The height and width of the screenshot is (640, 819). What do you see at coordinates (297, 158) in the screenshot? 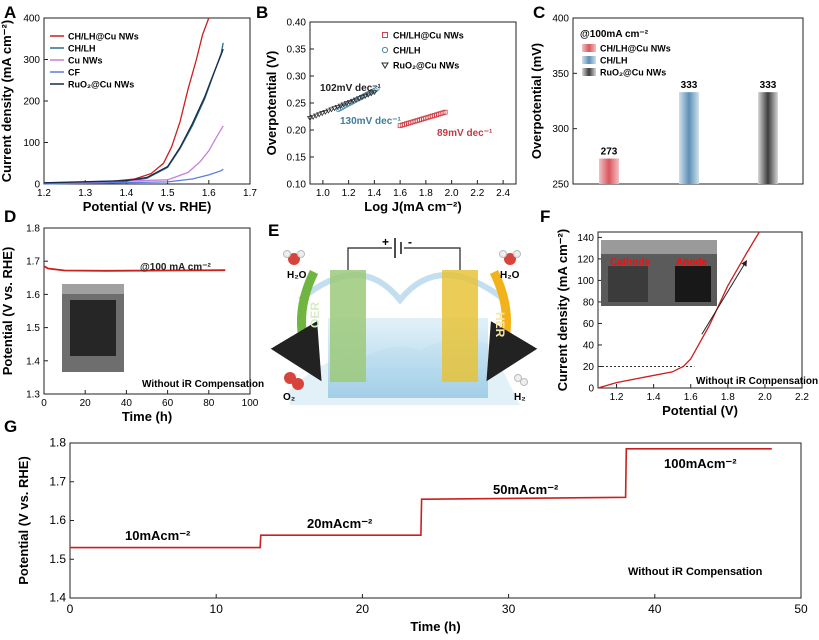
I see `y-tick-label: 0.15` at bounding box center [297, 158].